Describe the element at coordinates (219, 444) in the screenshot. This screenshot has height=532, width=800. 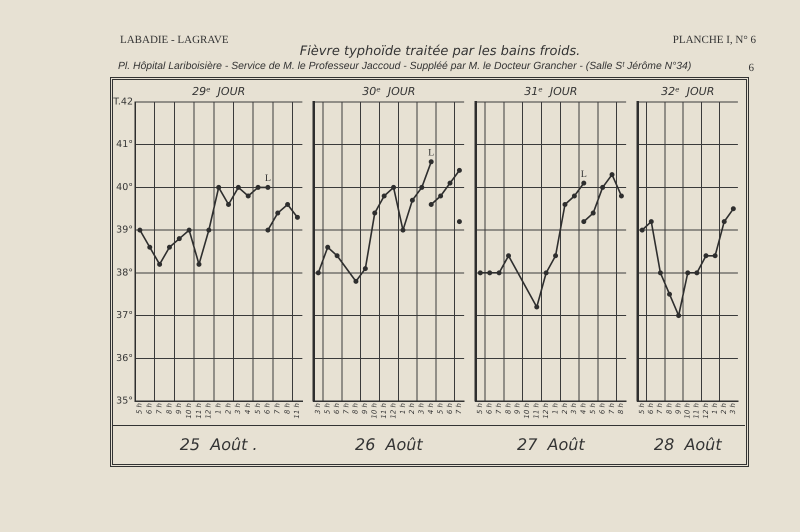
I see `x-axis-title: 25 Août .` at that location.